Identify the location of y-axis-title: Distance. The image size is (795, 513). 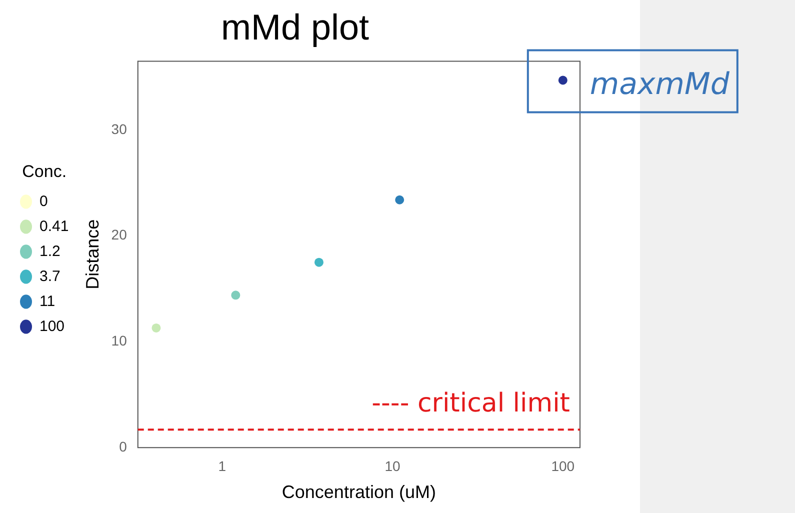
(92, 254).